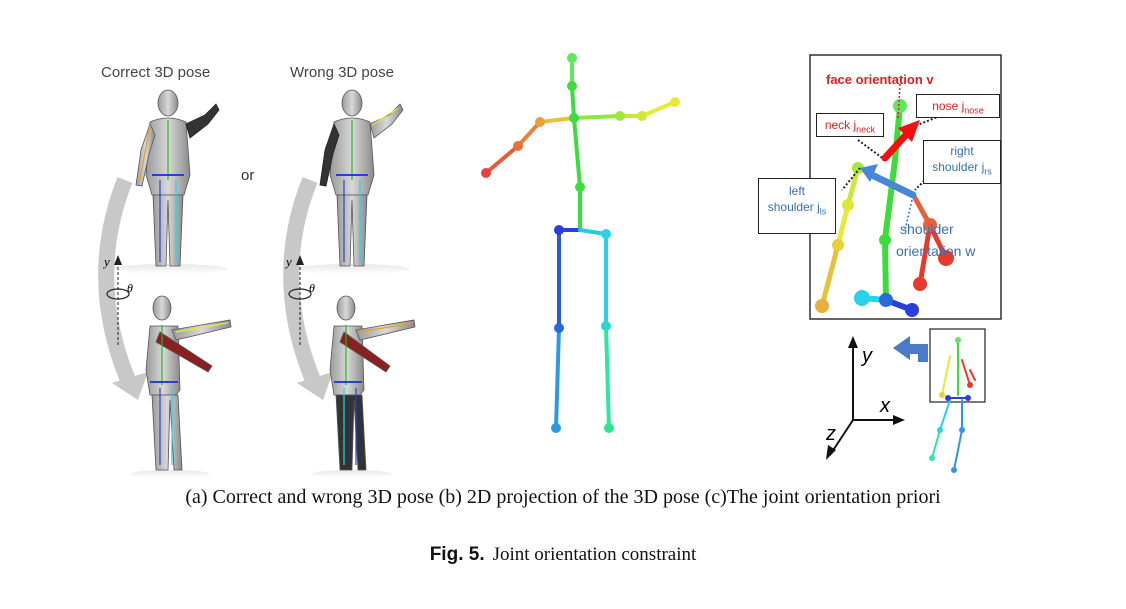  Describe the element at coordinates (900, 141) in the screenshot. I see `face-orientation-arrow` at that location.